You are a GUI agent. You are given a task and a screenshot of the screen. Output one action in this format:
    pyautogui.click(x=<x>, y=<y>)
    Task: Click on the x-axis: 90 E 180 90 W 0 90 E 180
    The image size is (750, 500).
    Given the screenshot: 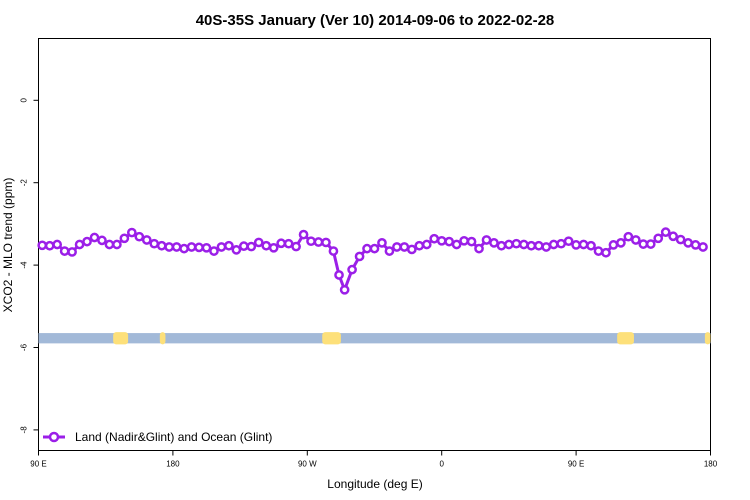 What is the action you would take?
    pyautogui.click(x=374, y=459)
    